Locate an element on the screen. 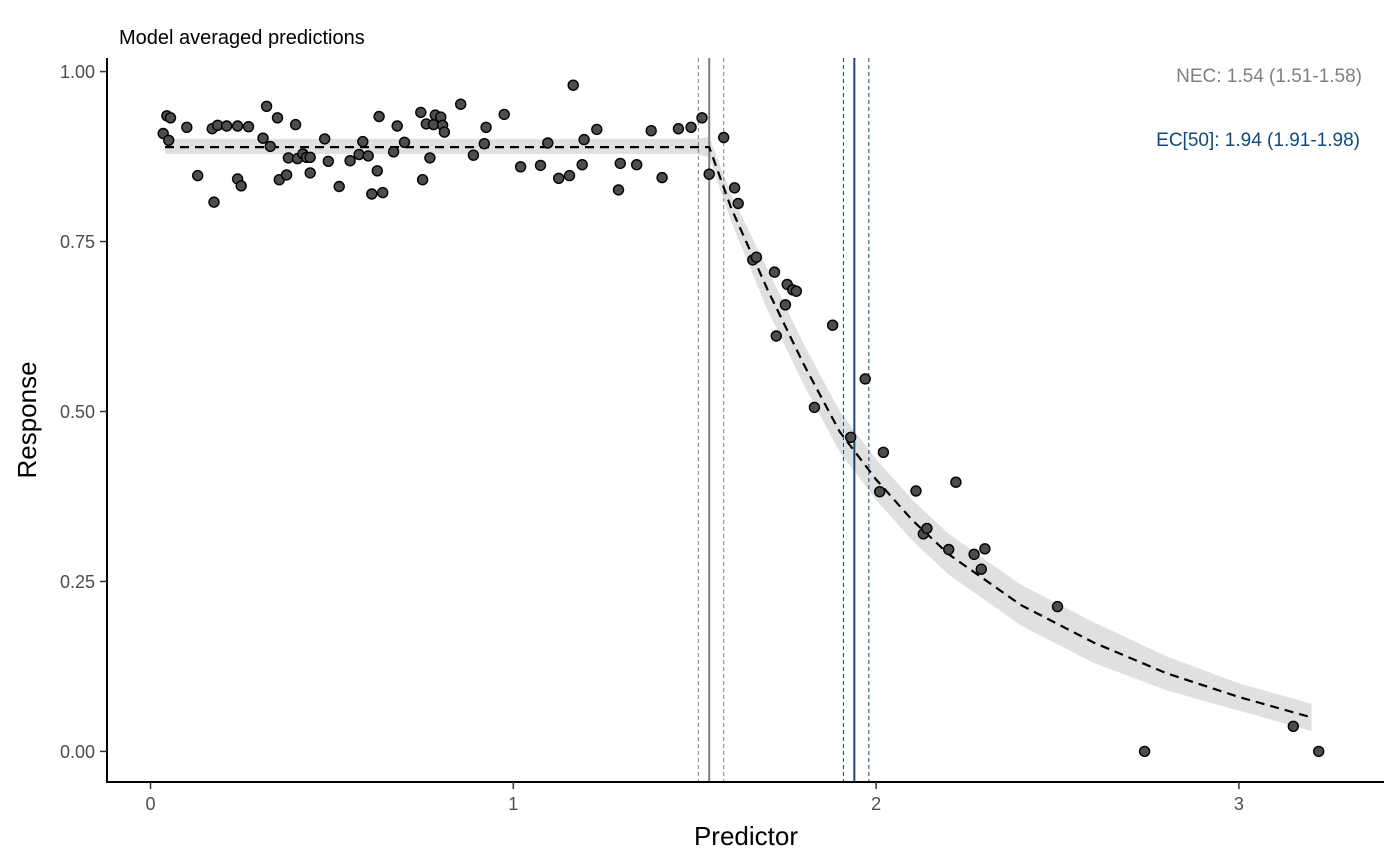 This screenshot has height=866, width=1400. chart-title: Model averaged predictions is located at coordinates (242, 38).